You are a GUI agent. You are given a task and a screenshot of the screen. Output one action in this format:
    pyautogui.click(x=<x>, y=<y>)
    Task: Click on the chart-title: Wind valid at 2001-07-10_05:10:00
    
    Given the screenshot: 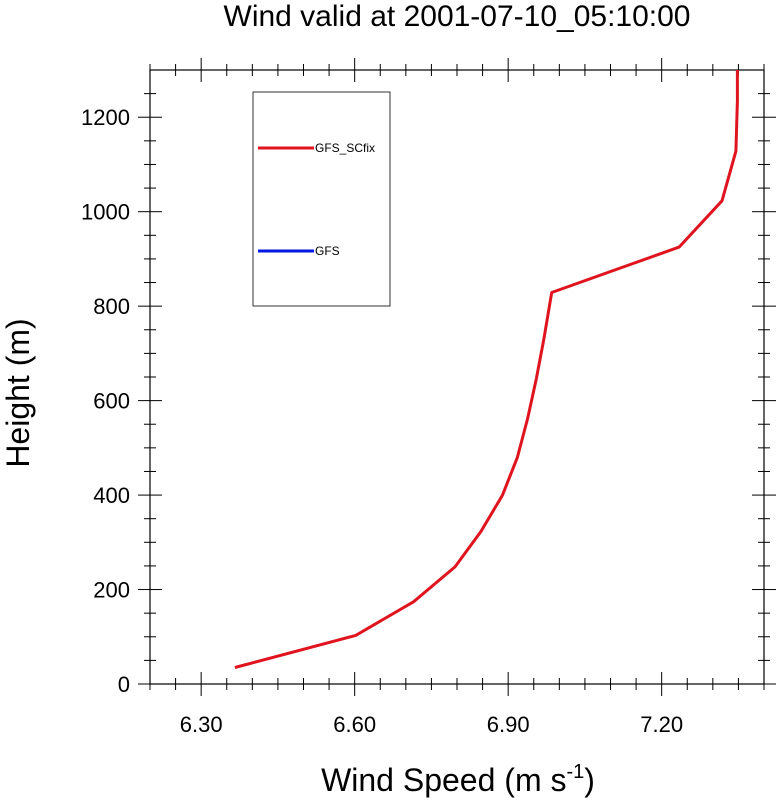 What is the action you would take?
    pyautogui.click(x=457, y=16)
    